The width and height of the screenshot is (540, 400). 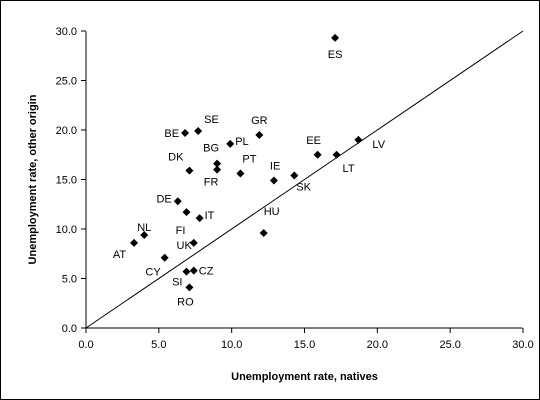 I want to click on x-axis-title: Unemployment rate, natives, so click(x=304, y=377).